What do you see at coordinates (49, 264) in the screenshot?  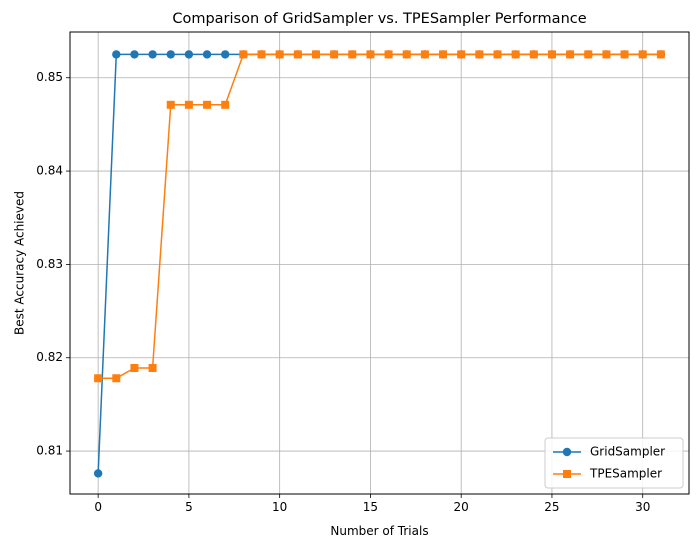 I see `y-tick-label: 0.83` at bounding box center [49, 264].